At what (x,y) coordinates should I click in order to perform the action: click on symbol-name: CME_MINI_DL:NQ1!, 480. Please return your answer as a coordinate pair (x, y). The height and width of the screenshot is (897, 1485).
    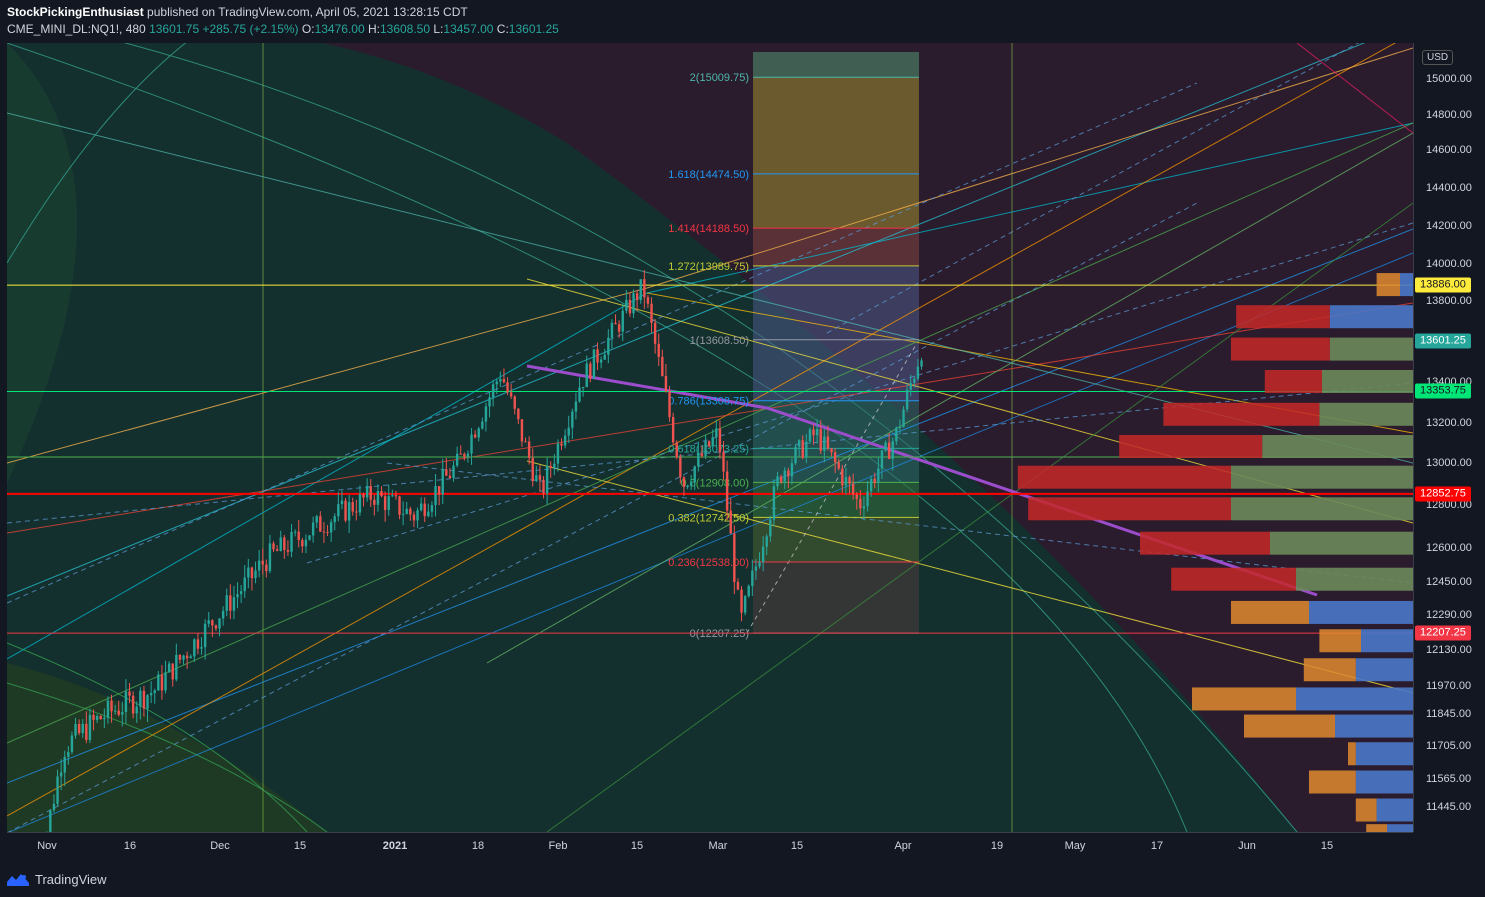
    Looking at the image, I should click on (76, 29).